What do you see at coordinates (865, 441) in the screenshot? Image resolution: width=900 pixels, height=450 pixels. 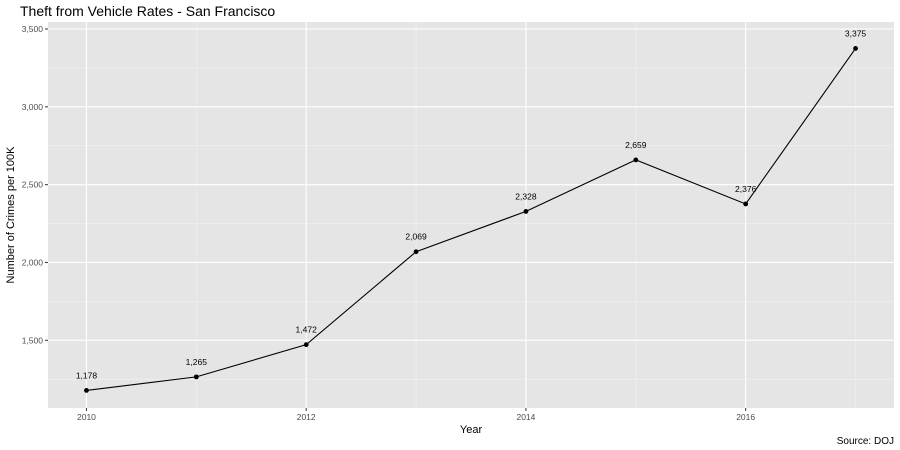 I see `source-caption: Source: DOJ` at bounding box center [865, 441].